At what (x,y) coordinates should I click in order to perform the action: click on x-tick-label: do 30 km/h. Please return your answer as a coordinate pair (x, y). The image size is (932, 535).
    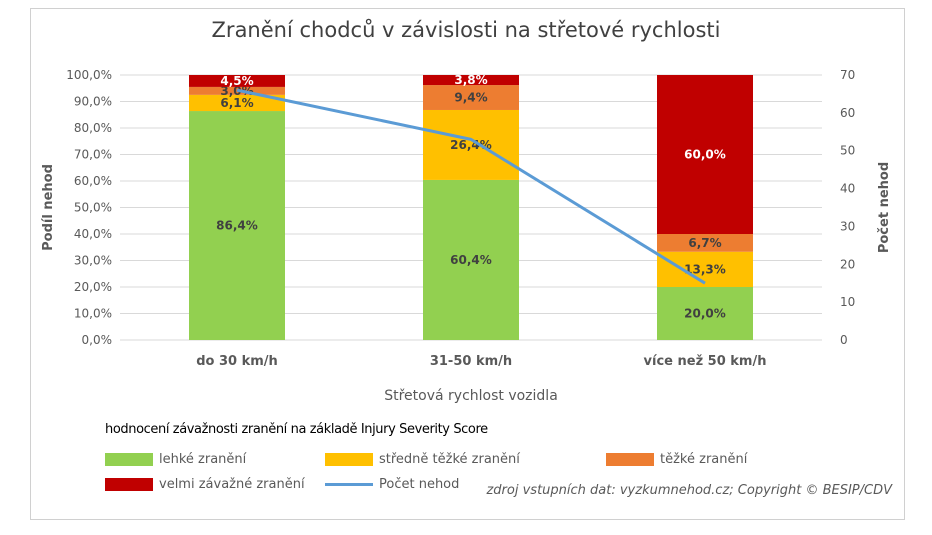
    Looking at the image, I should click on (237, 361).